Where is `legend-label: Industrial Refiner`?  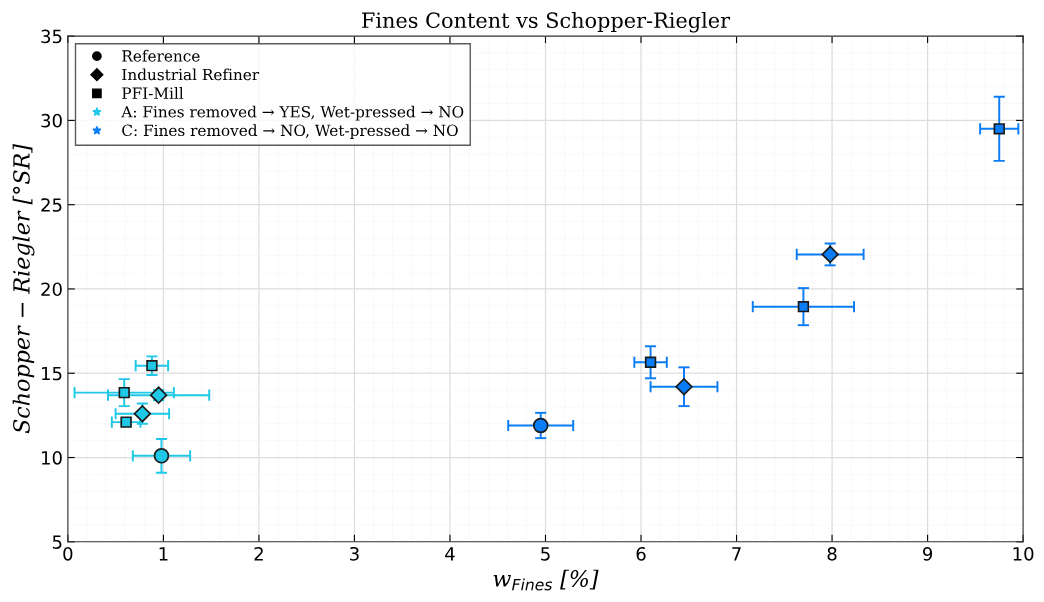 legend-label: Industrial Refiner is located at coordinates (191, 74).